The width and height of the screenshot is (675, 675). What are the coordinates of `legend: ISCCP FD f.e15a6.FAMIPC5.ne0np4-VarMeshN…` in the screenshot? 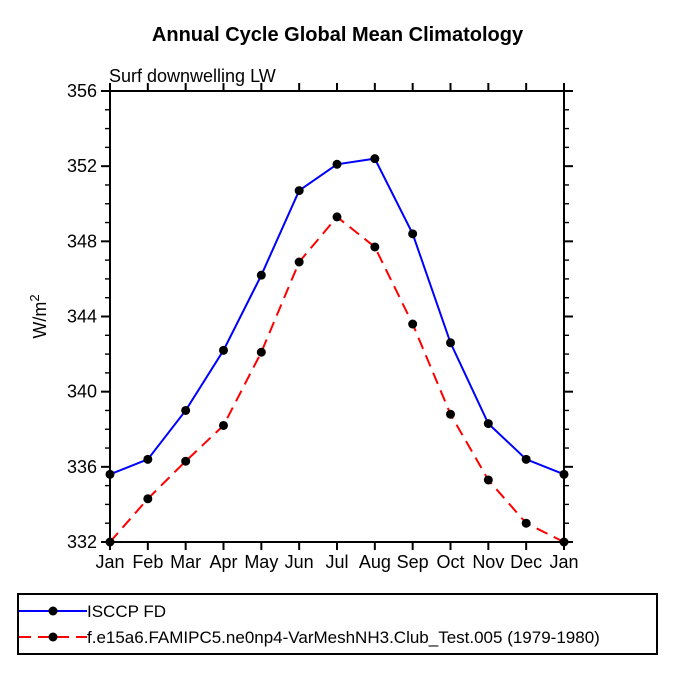 It's located at (337, 624).